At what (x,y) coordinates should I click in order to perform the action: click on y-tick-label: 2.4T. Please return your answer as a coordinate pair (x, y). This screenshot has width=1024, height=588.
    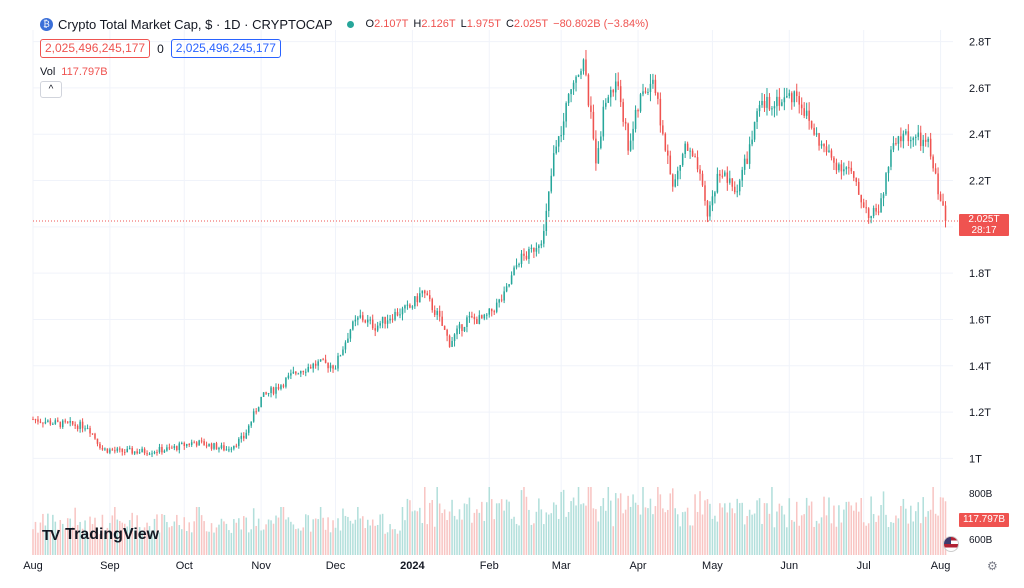
    Looking at the image, I should click on (980, 135).